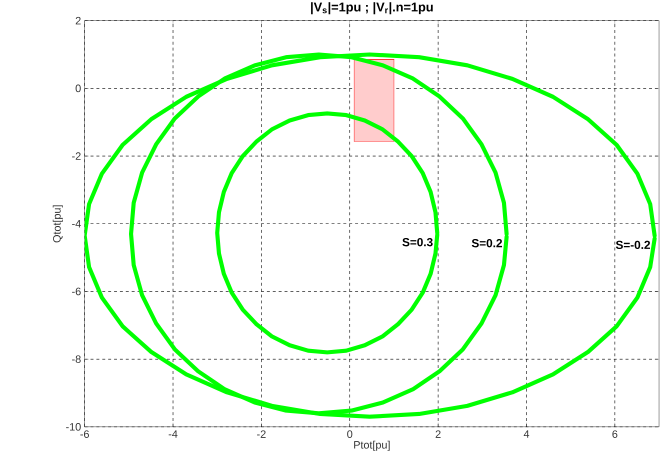  Describe the element at coordinates (487, 243) in the screenshot. I see `annotation: S=0.2` at that location.